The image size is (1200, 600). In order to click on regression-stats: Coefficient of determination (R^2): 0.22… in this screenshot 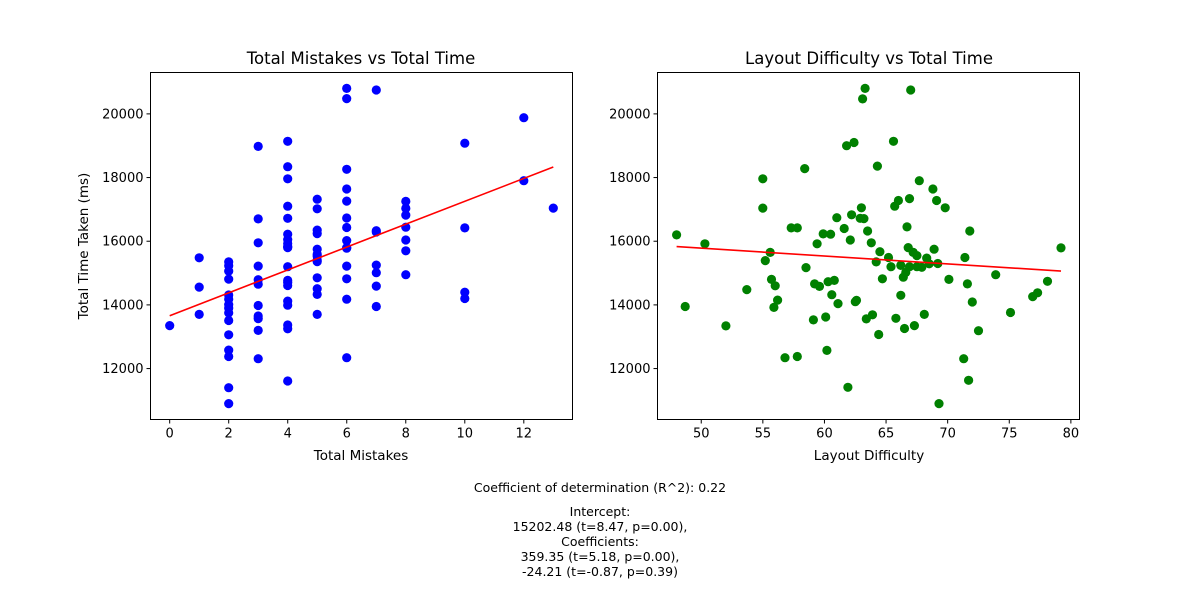, I will do `click(600, 529)`.